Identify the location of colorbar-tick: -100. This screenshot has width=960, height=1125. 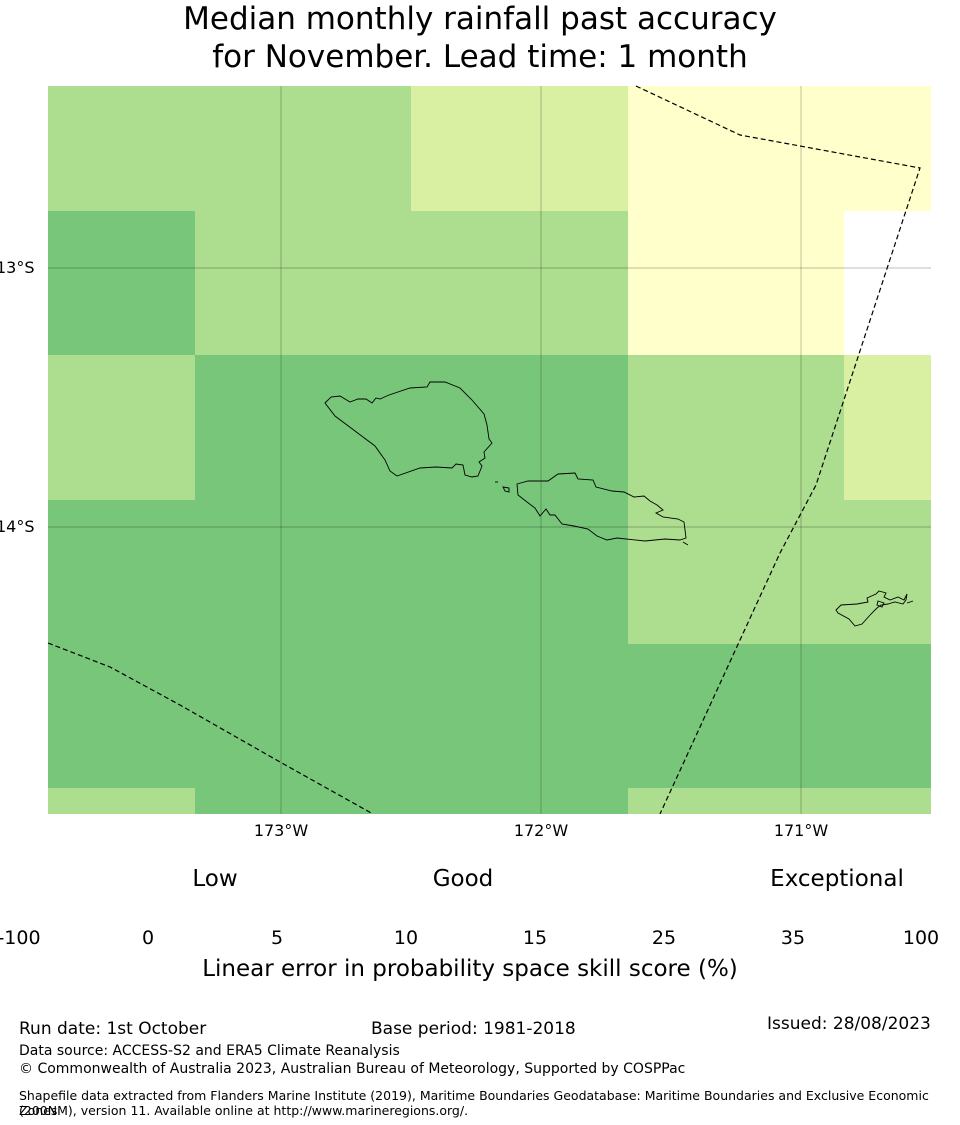
(20, 938).